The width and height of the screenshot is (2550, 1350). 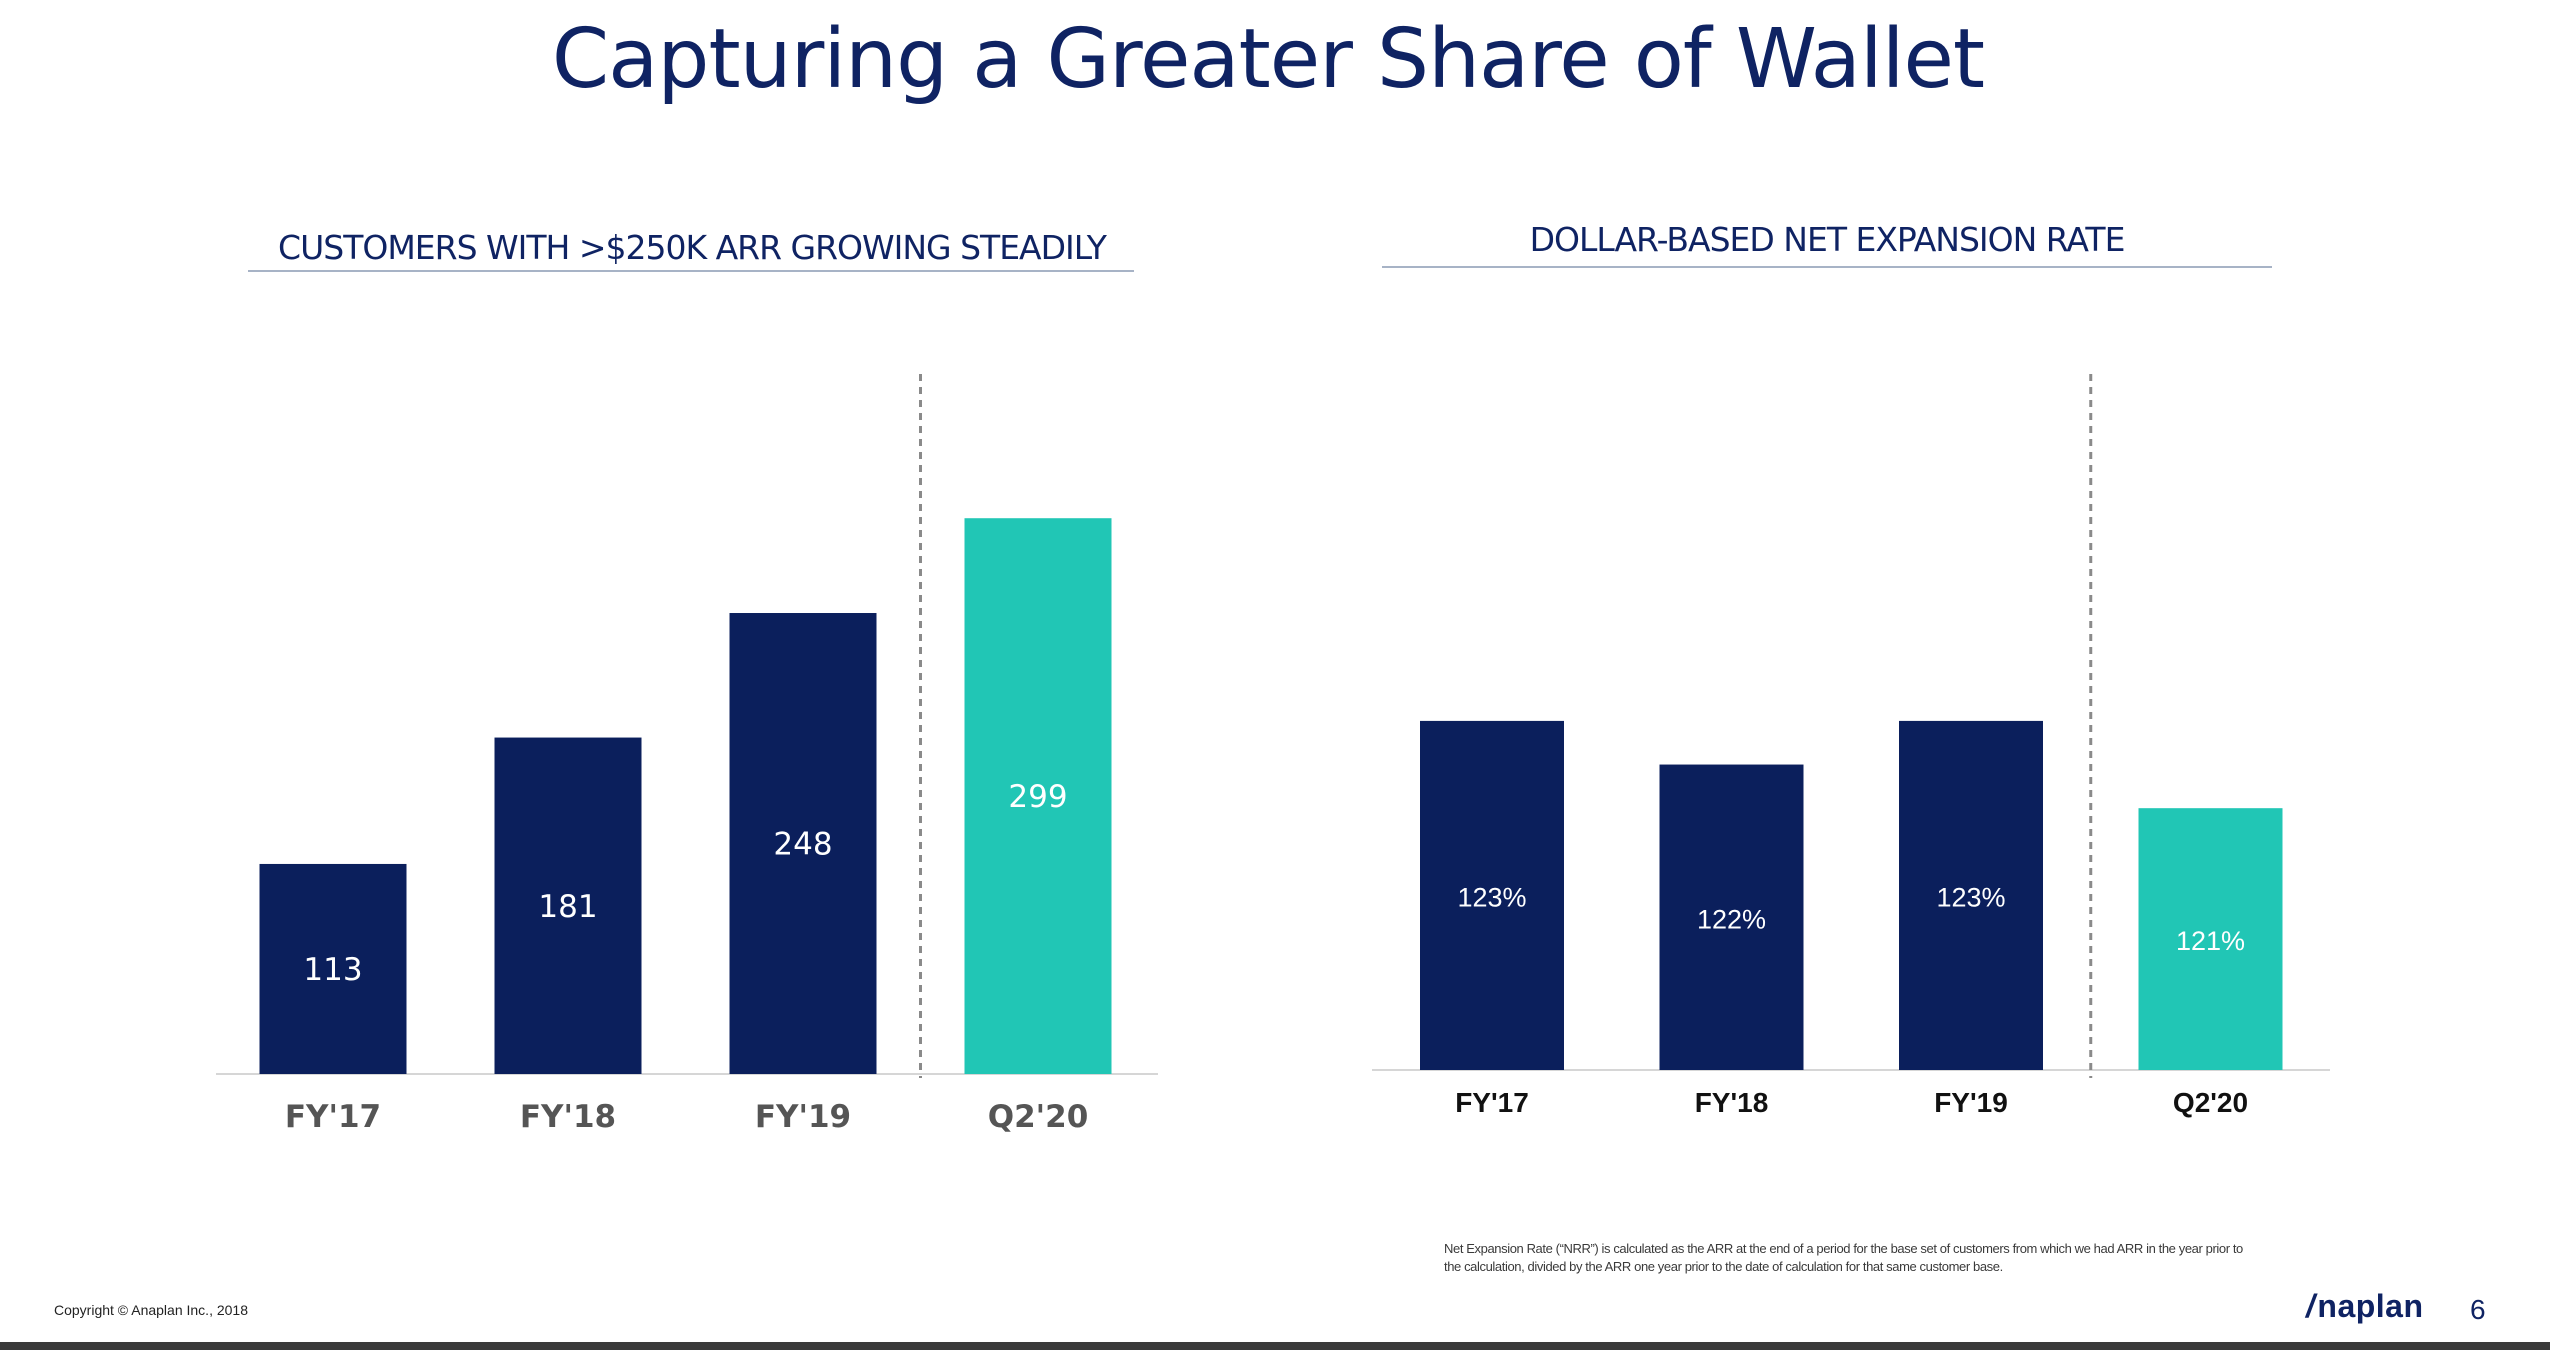 What do you see at coordinates (568, 1117) in the screenshot?
I see `chart-1-tick-label-1: FY'18` at bounding box center [568, 1117].